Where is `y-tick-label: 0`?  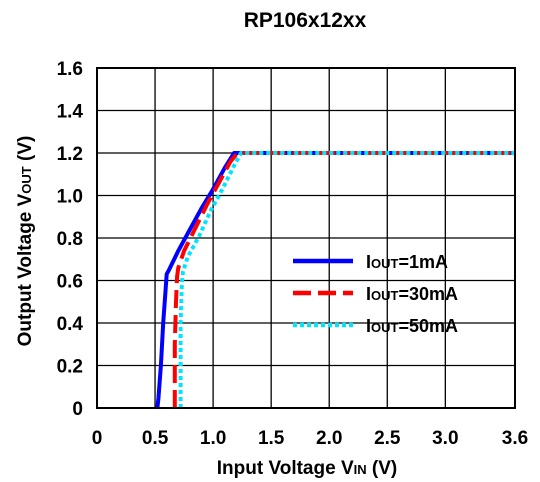 y-tick-label: 0 is located at coordinates (77, 409).